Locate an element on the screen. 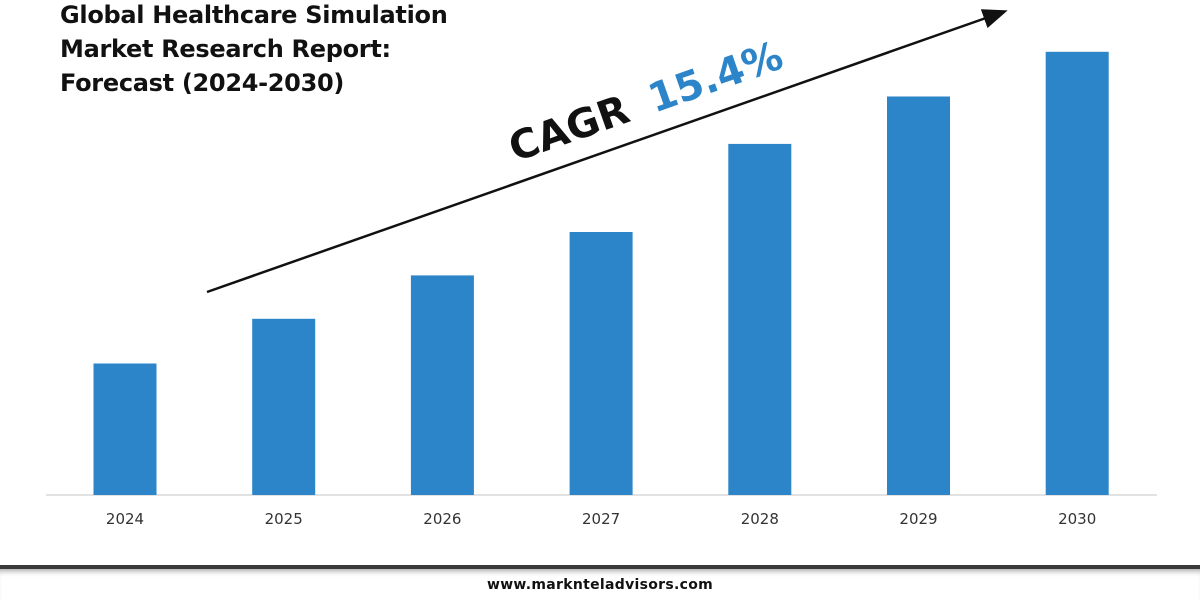  x-tick-label-2029: 2029 is located at coordinates (918, 519).